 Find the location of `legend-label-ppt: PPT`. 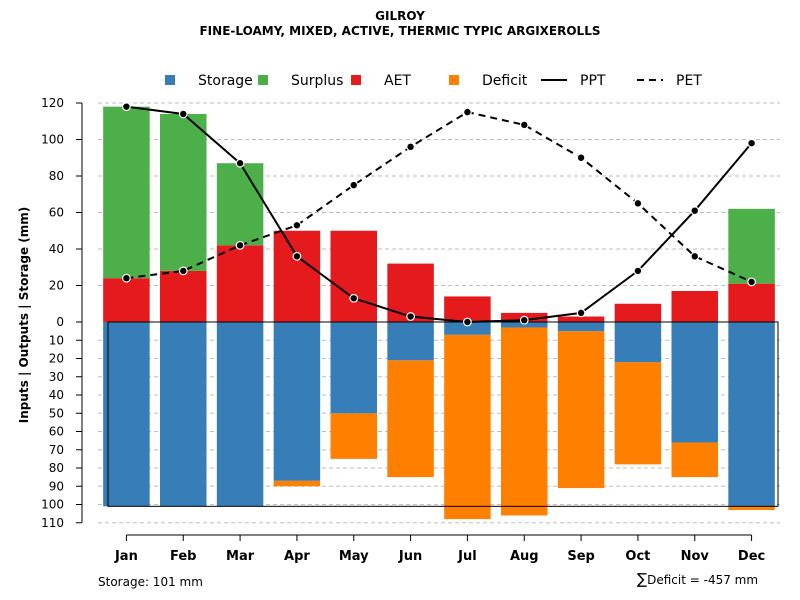

legend-label-ppt: PPT is located at coordinates (593, 81).